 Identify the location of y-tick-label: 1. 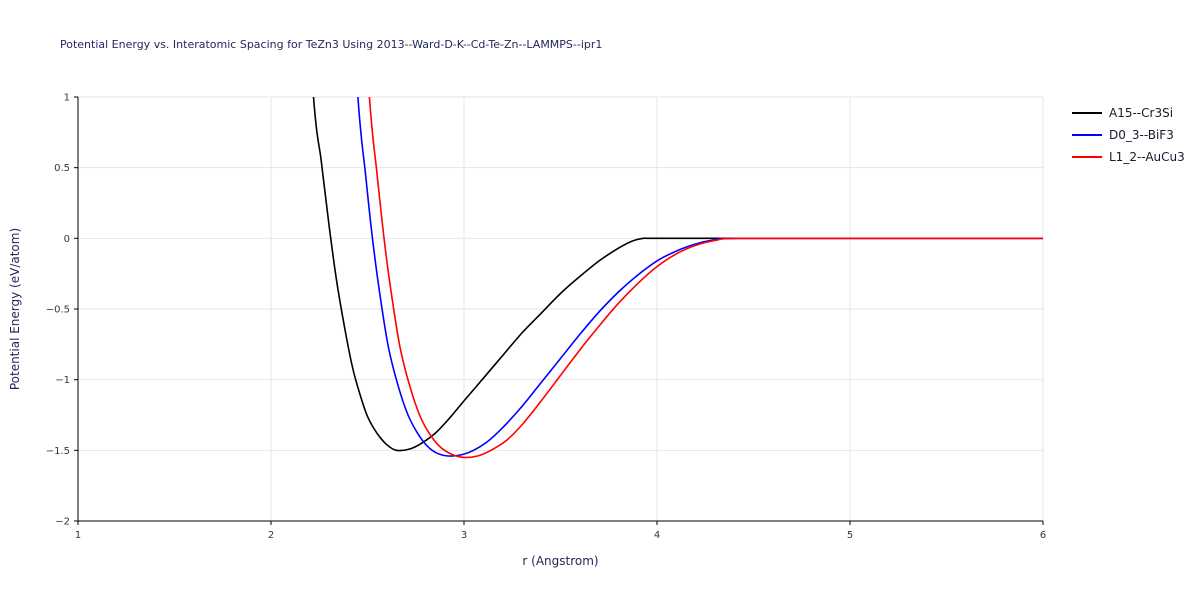
(67, 98).